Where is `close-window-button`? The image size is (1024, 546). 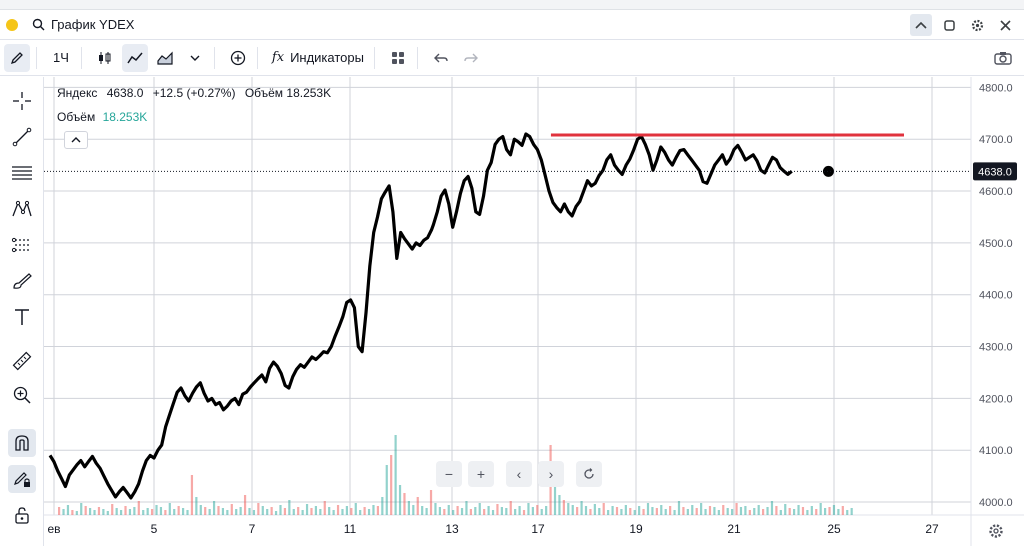
close-window-button is located at coordinates (1005, 25).